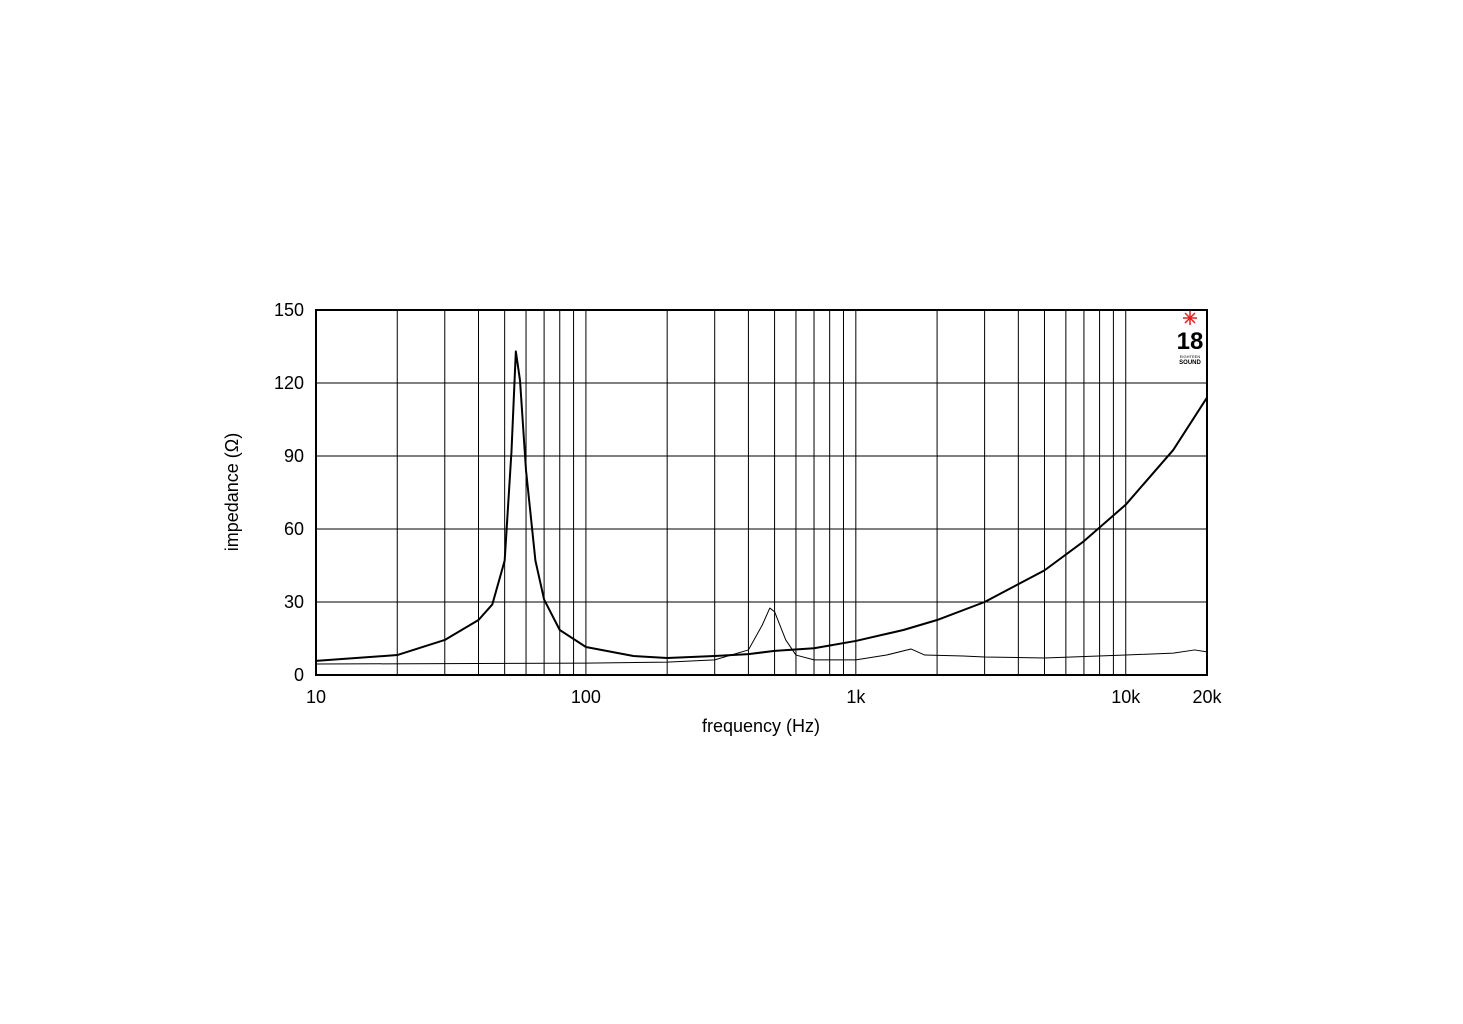  Describe the element at coordinates (1190, 341) in the screenshot. I see `logo-number: 18` at that location.